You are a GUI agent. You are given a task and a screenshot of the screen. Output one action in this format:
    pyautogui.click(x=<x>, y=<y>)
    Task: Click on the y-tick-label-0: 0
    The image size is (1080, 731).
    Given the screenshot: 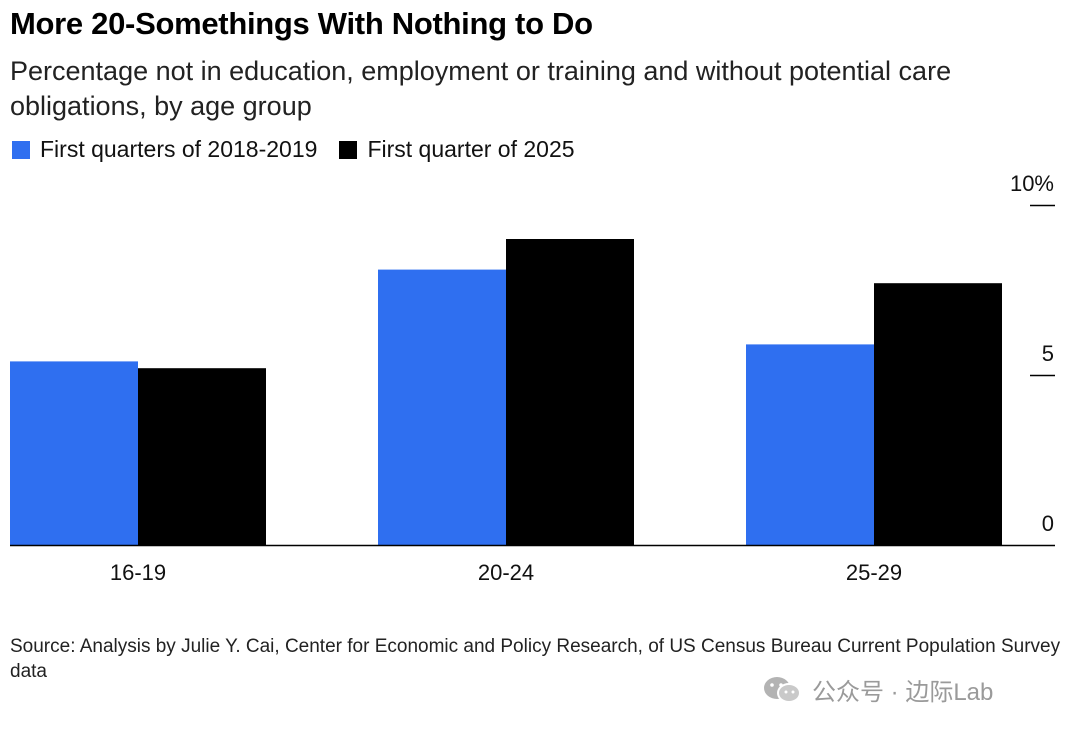 What is the action you would take?
    pyautogui.click(x=1048, y=523)
    